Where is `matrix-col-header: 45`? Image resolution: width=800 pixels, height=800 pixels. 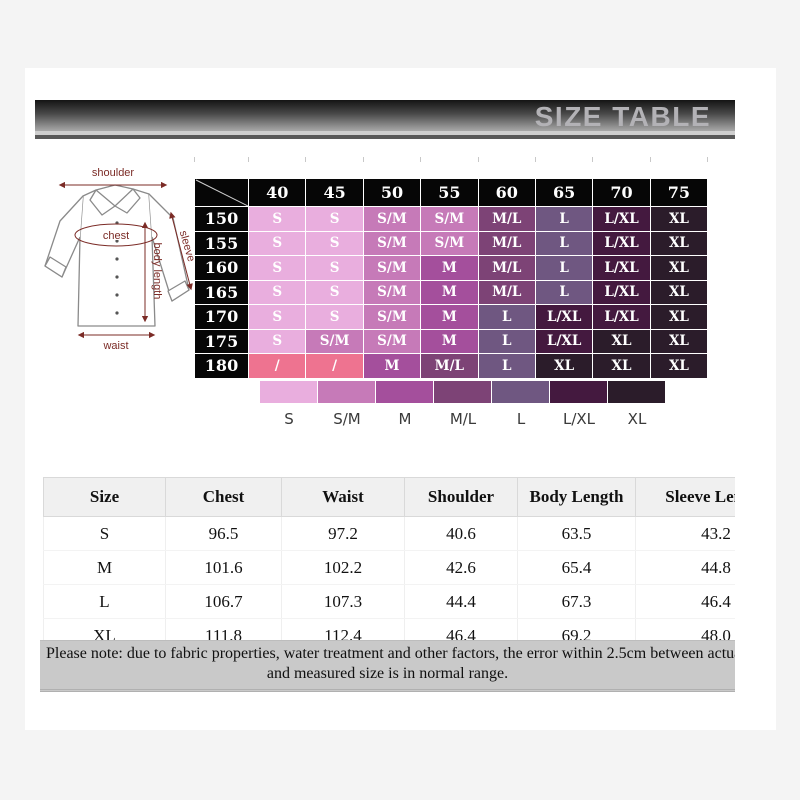 matrix-col-header: 45 is located at coordinates (334, 192).